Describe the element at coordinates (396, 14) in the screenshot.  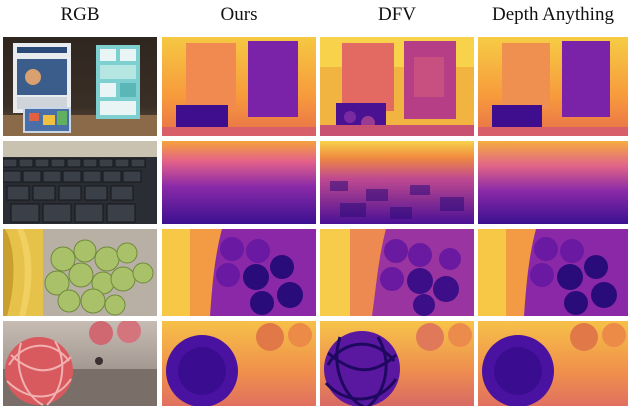
I see `header-dfv: DFV` at that location.